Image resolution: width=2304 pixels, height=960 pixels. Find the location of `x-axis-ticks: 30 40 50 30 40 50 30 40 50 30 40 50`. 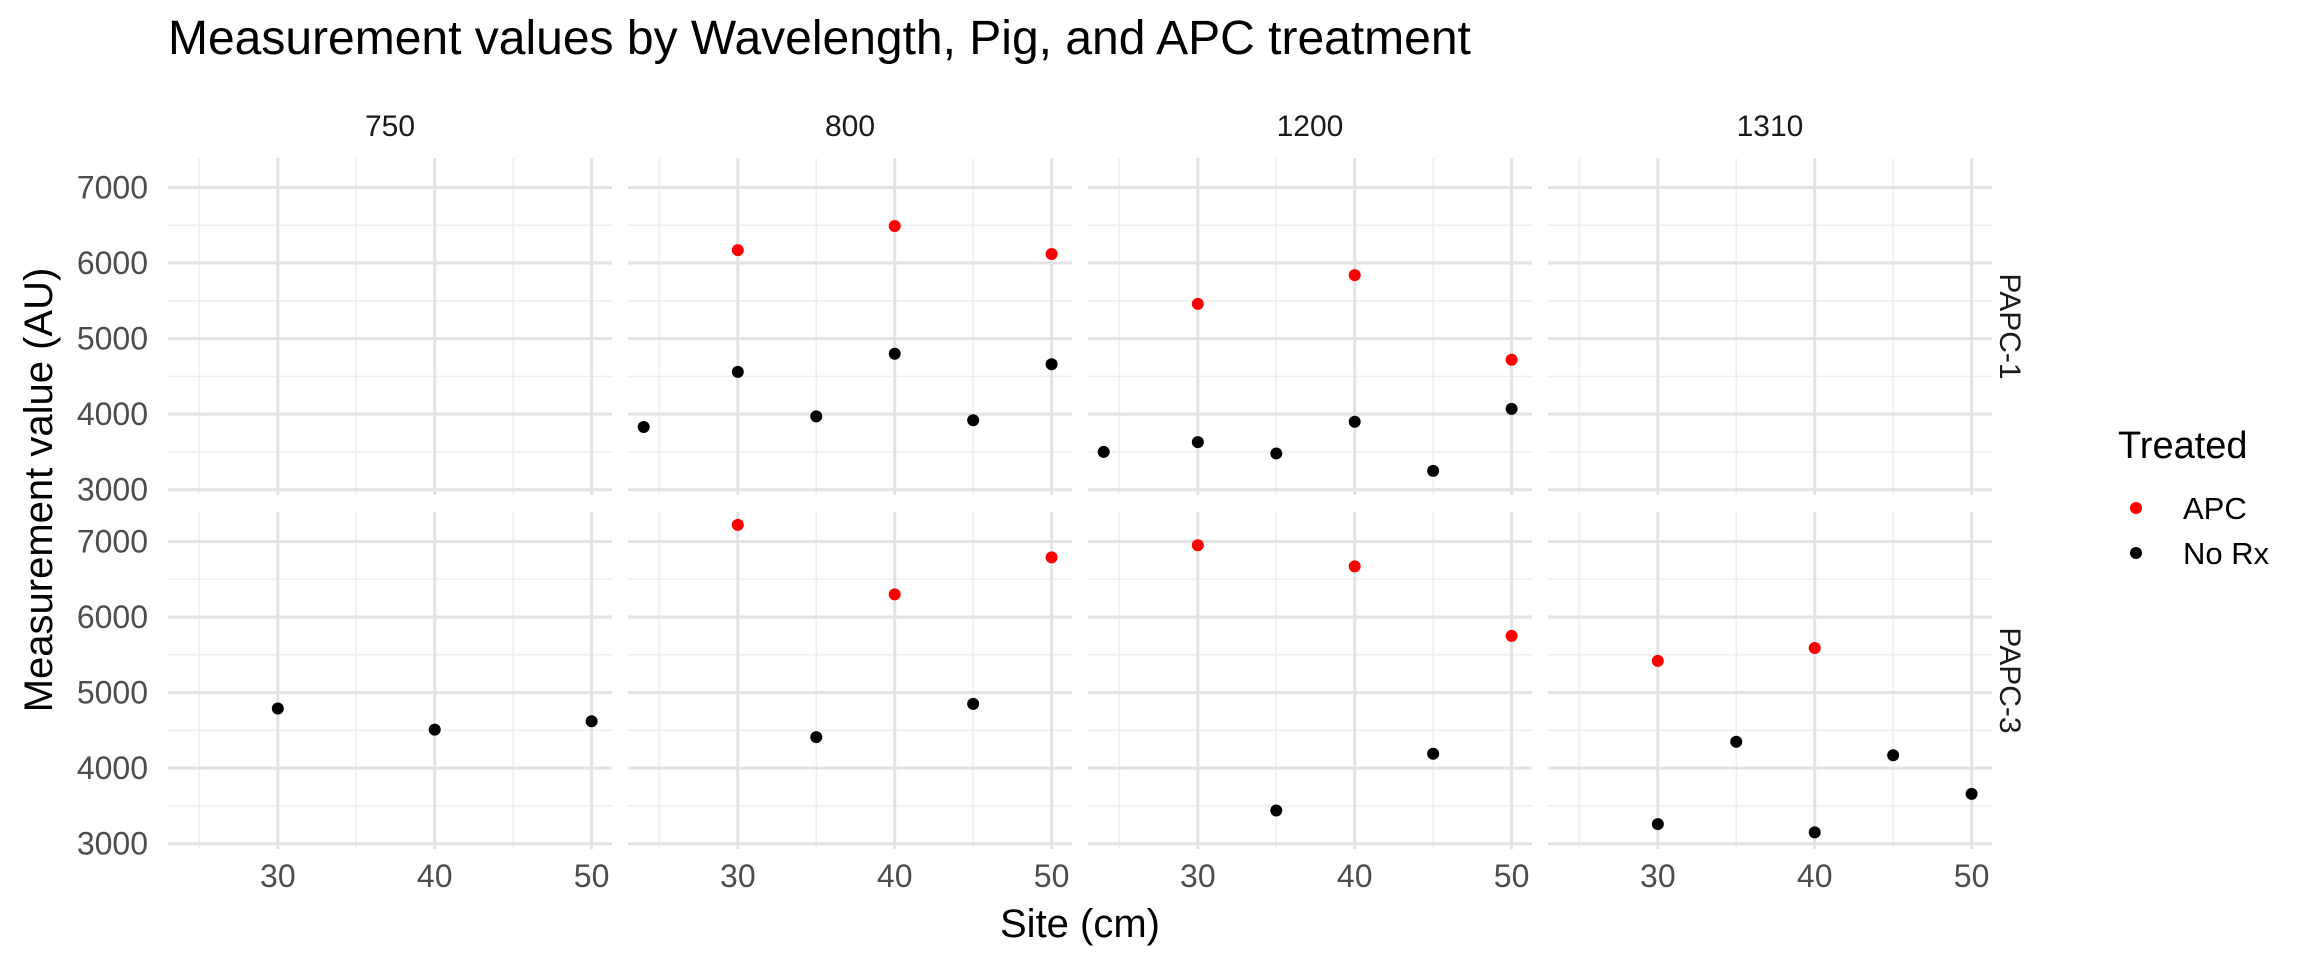

x-axis-ticks: 30 40 50 30 40 50 30 40 50 30 40 50 is located at coordinates (1124, 876).